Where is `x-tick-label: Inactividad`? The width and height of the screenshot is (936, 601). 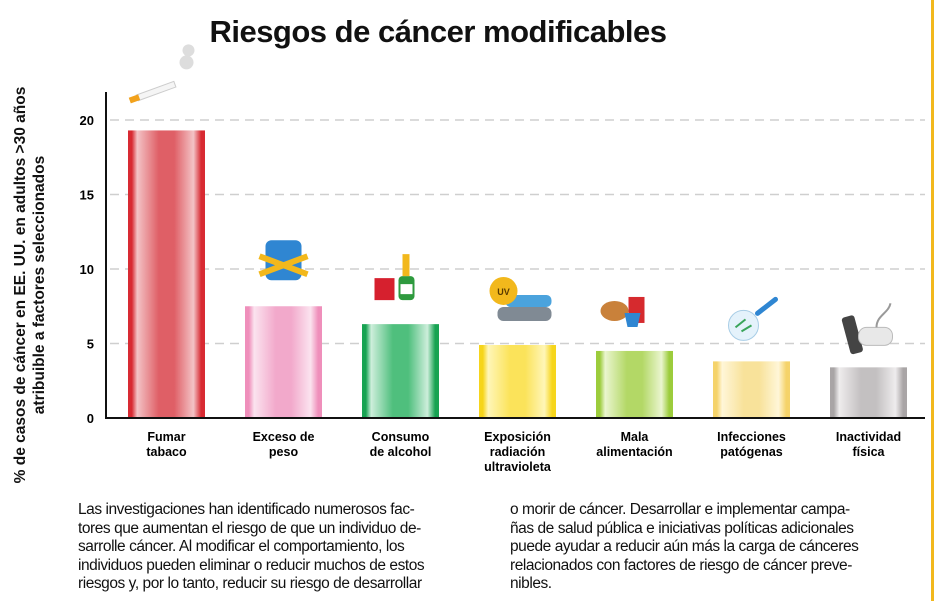 x-tick-label: Inactividad is located at coordinates (868, 437).